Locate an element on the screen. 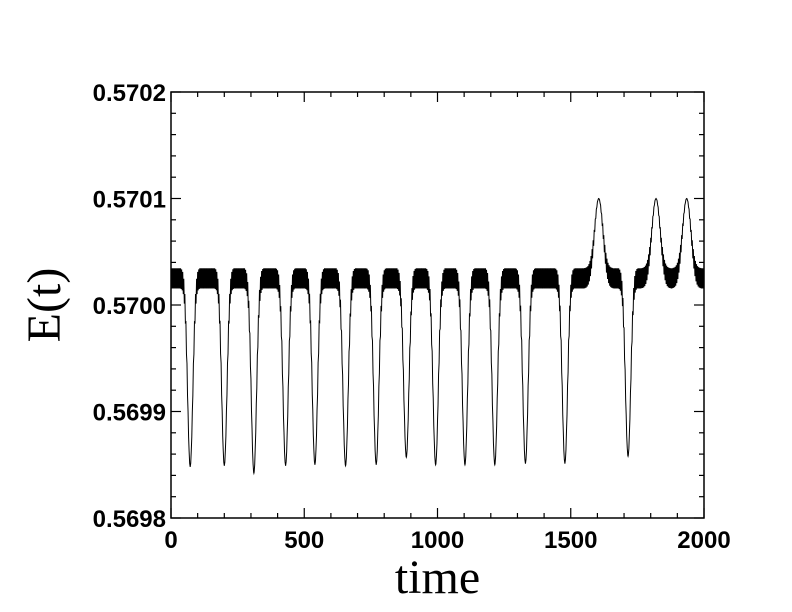 Image resolution: width=792 pixels, height=612 pixels. y-tick-label: 0.5702 is located at coordinates (129, 93).